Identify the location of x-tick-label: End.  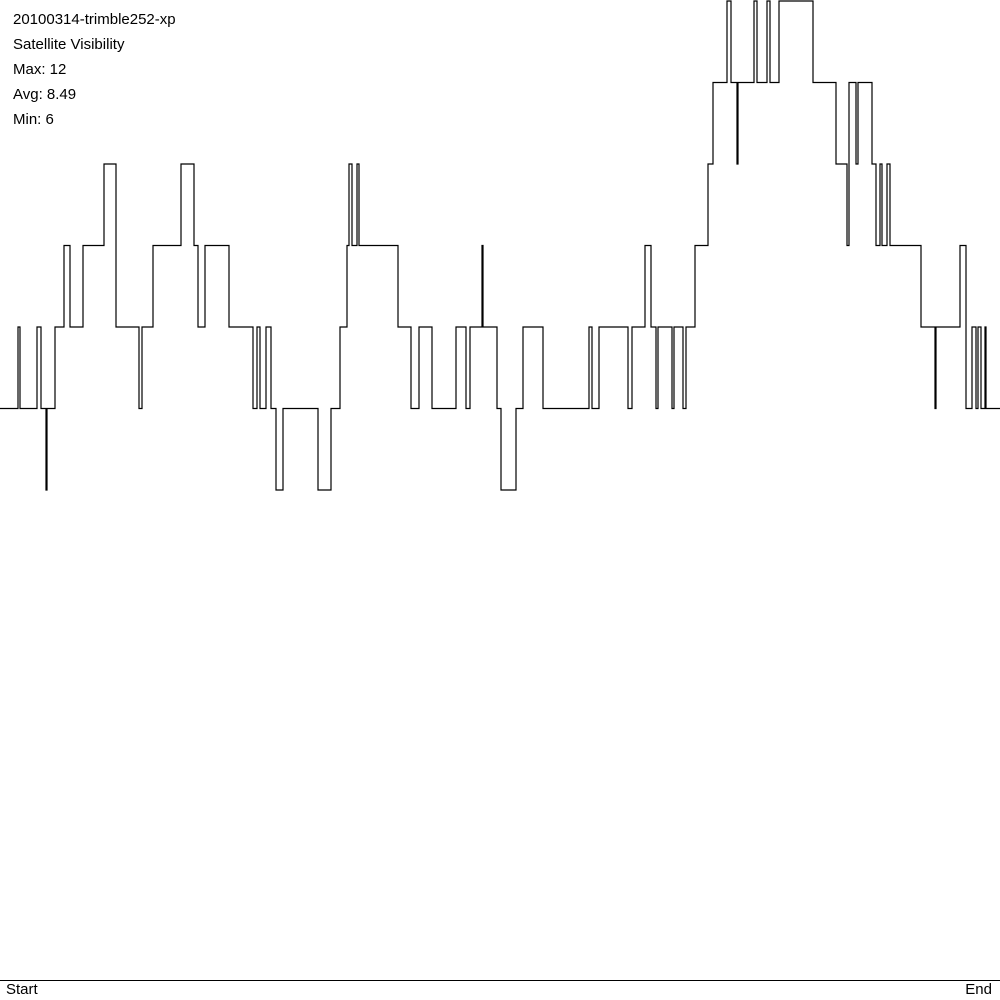
(978, 989).